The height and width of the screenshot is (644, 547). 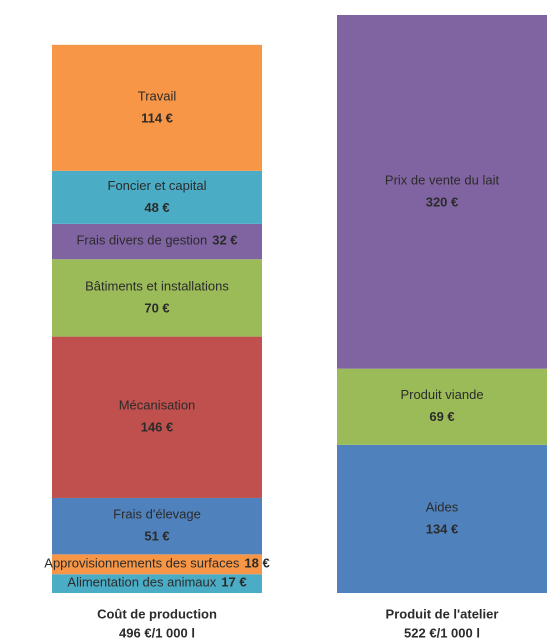 I want to click on segment-label-line: Frais divers de gestion 32 €, so click(x=156, y=240).